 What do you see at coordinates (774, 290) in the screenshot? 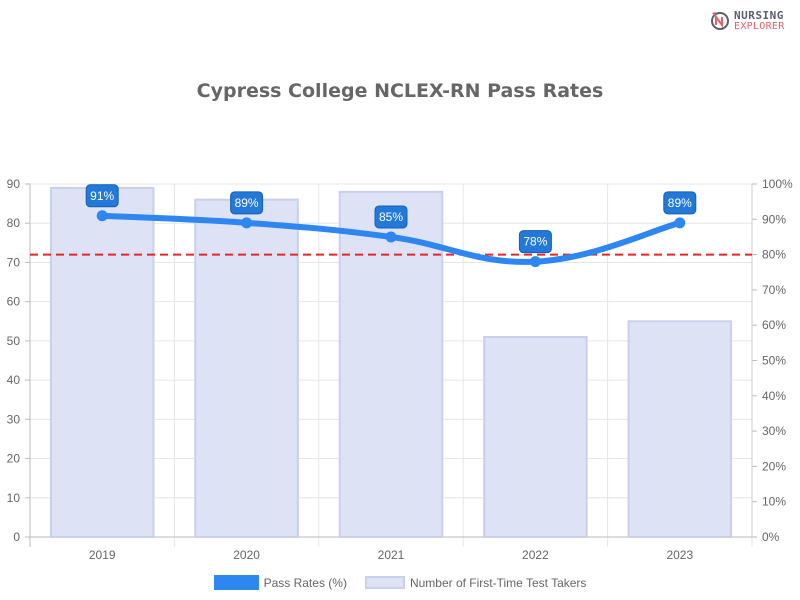
I see `right-axis-tick-label: 70%` at bounding box center [774, 290].